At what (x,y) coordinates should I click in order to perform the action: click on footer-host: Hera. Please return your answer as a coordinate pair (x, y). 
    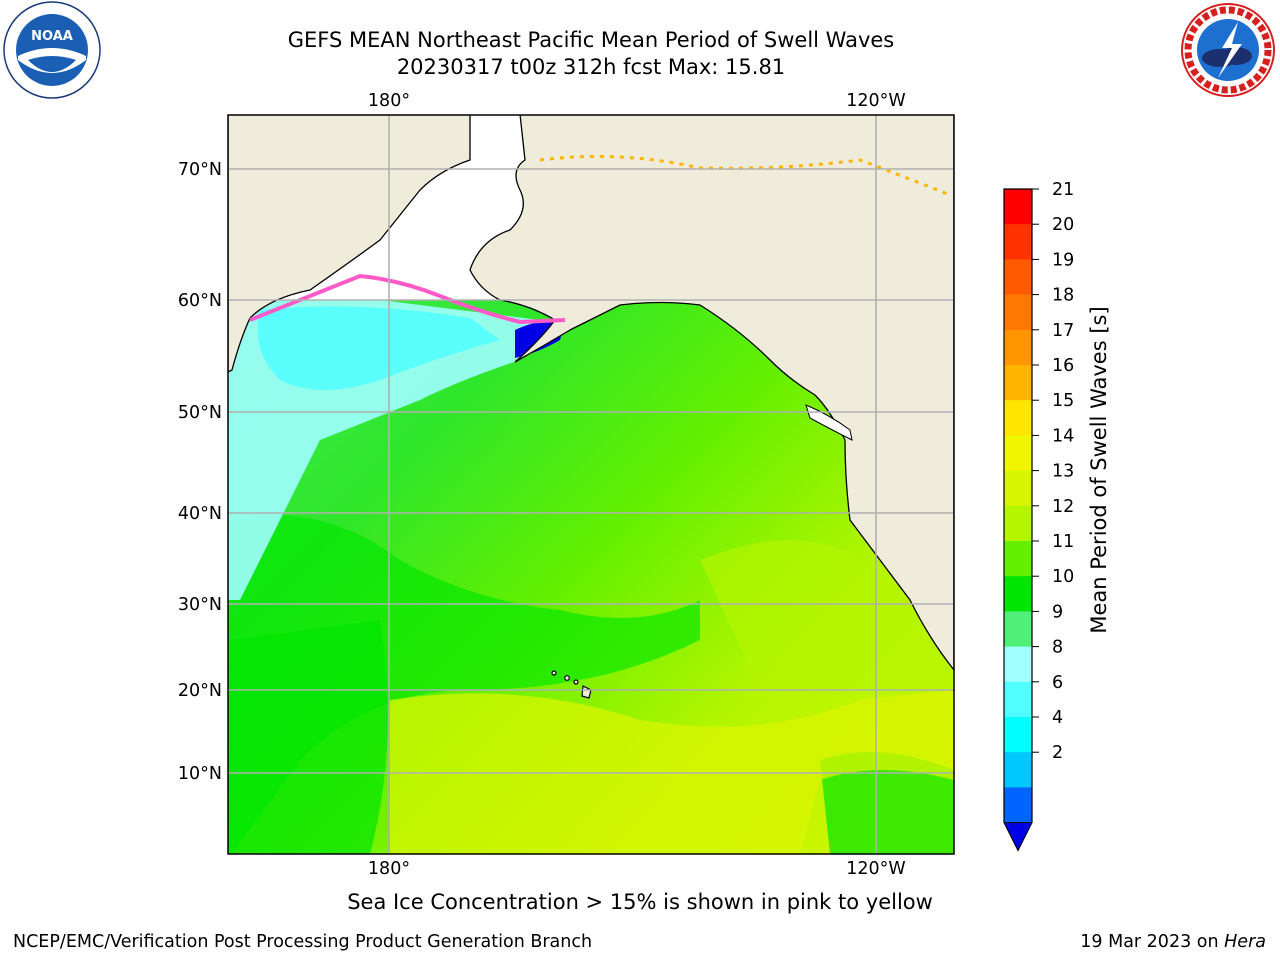
    Looking at the image, I should click on (1245, 942).